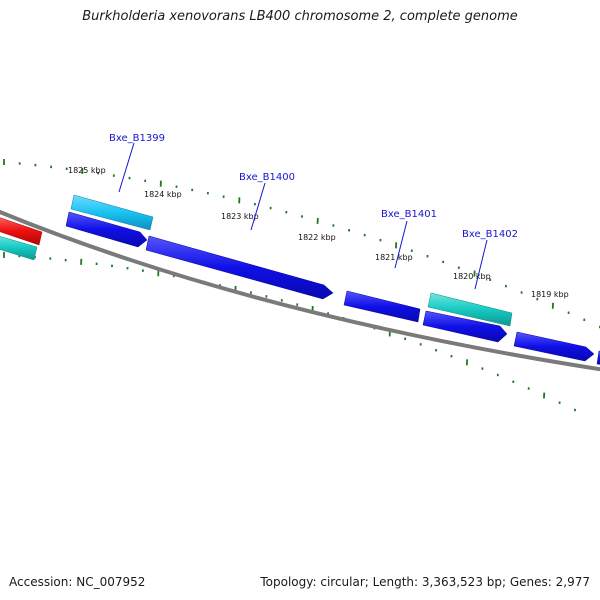 The height and width of the screenshot is (600, 600). What do you see at coordinates (490, 234) in the screenshot?
I see `gene-label-bxe-b1402: Bxe_B1402` at bounding box center [490, 234].